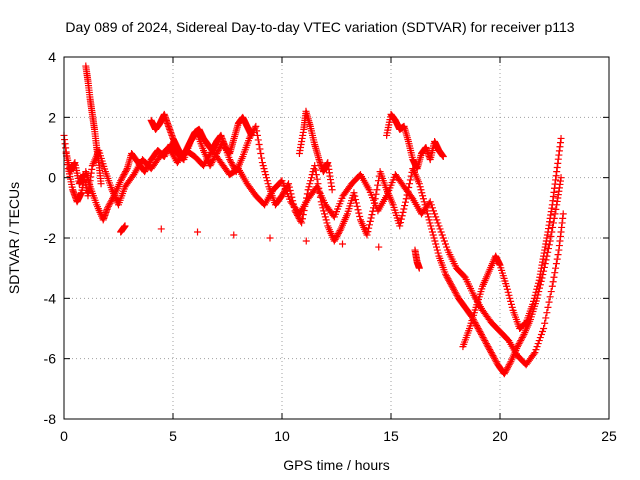  I want to click on x-tick-label: 15, so click(391, 436).